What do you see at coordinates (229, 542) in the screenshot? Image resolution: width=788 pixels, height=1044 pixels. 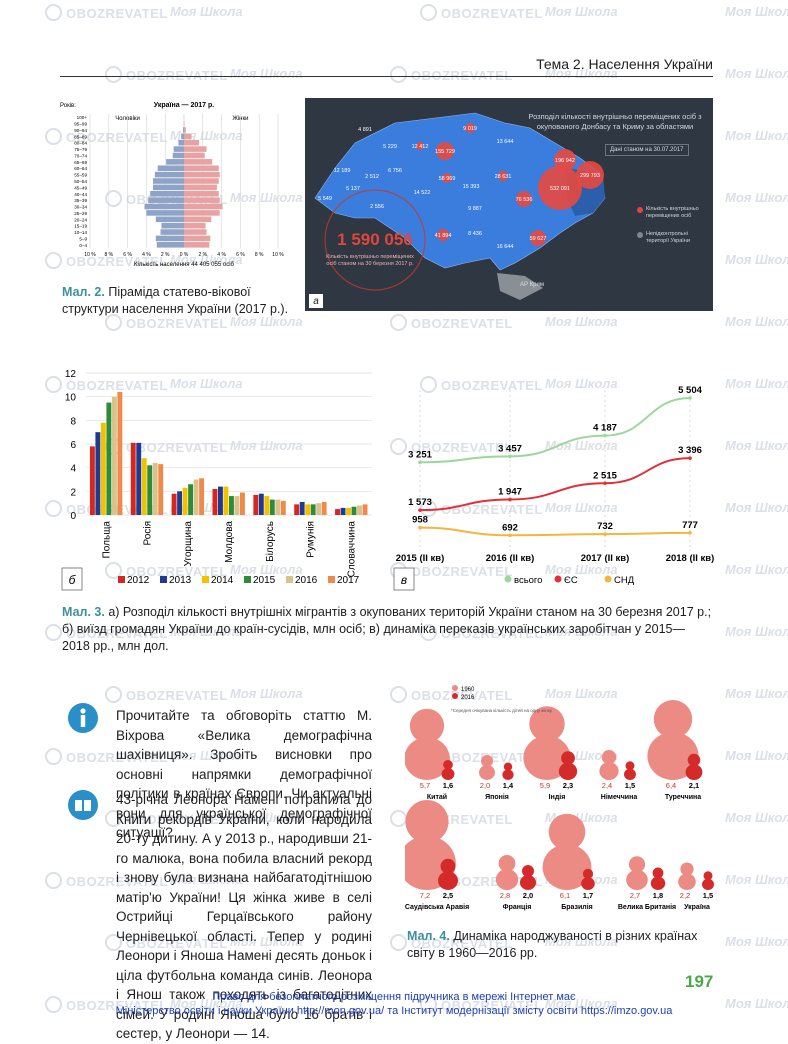 I see `x-tick-label: Молдова` at bounding box center [229, 542].